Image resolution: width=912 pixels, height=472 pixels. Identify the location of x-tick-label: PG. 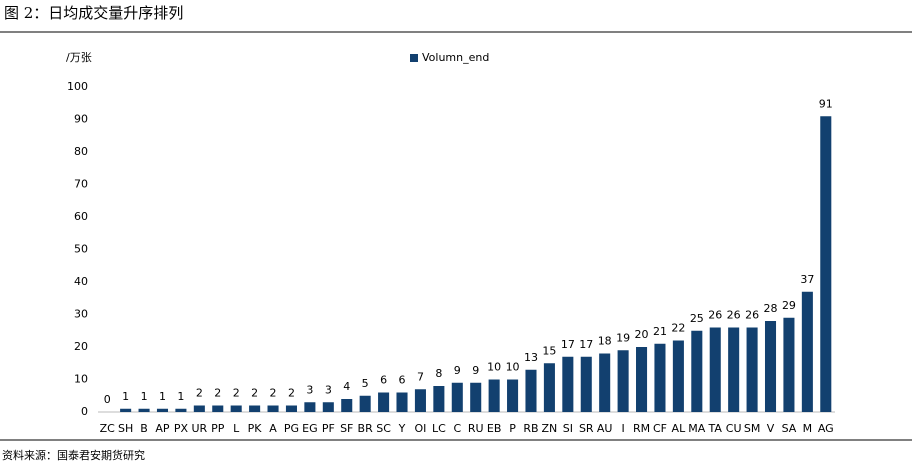
(291, 428).